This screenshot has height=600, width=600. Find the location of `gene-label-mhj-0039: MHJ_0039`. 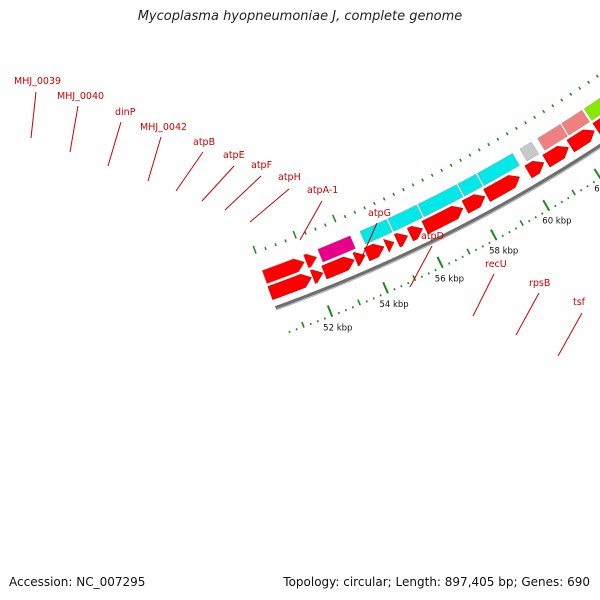

gene-label-mhj-0039: MHJ_0039 is located at coordinates (37, 81).